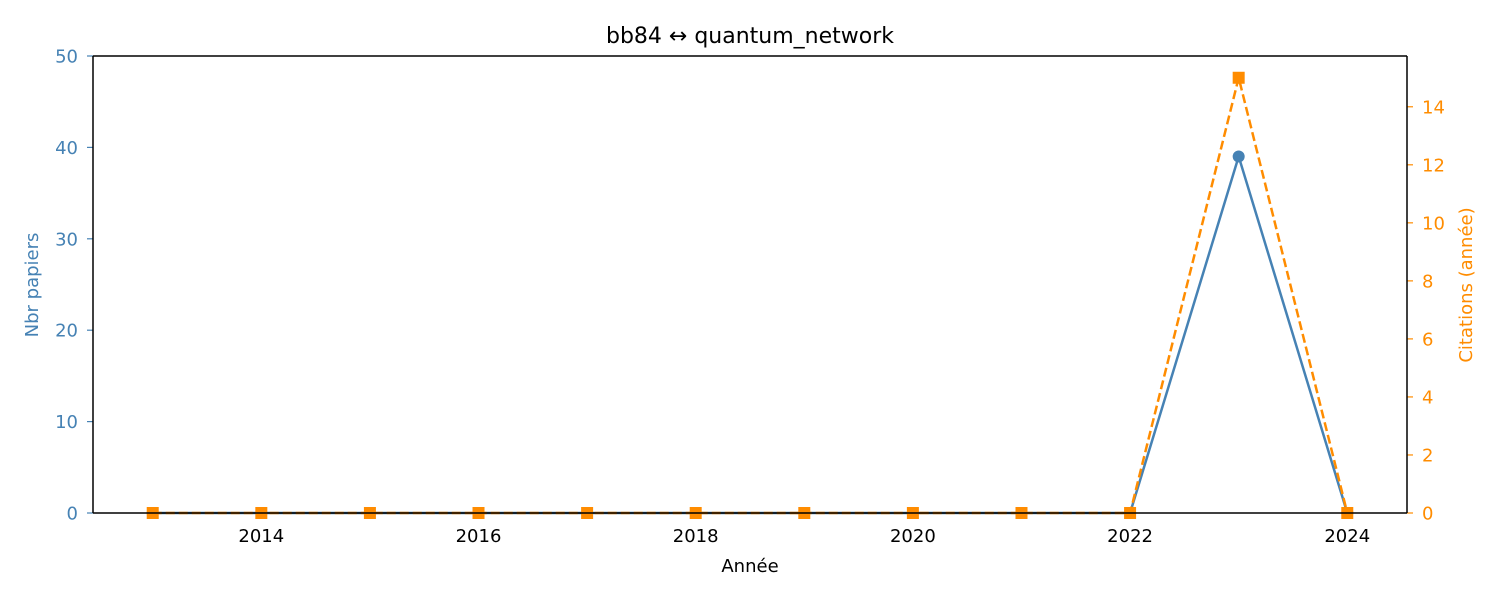 This screenshot has width=1500, height=600. What do you see at coordinates (1427, 514) in the screenshot?
I see `y-right-tick-label: 0` at bounding box center [1427, 514].